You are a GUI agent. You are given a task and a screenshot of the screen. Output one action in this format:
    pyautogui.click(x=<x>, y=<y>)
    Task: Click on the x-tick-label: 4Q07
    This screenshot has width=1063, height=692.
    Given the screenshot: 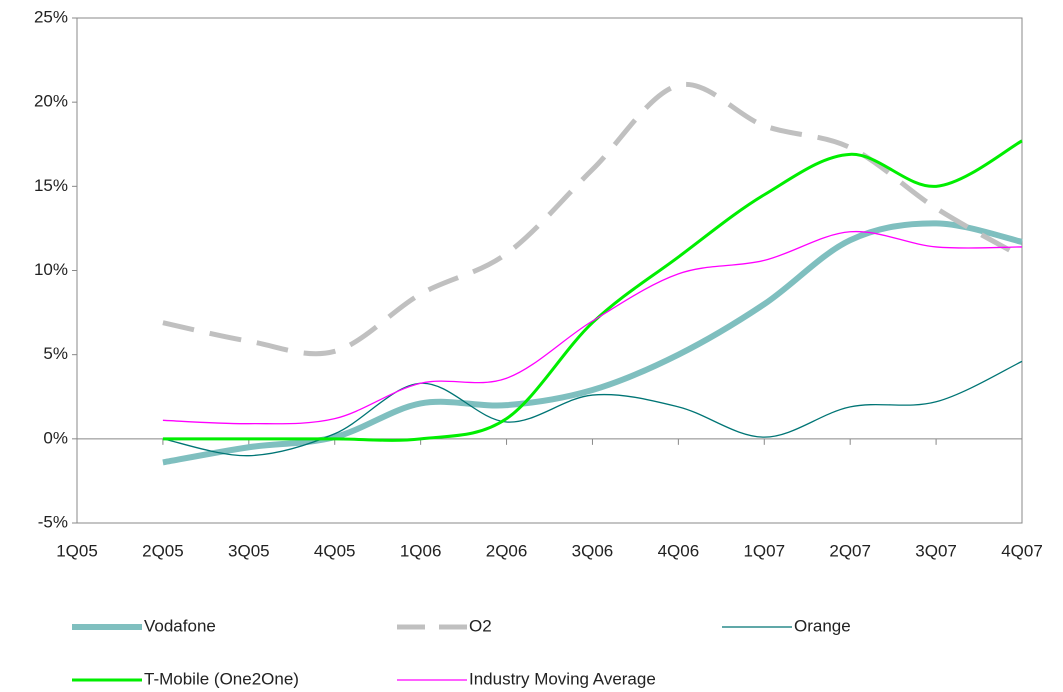 What is the action you would take?
    pyautogui.click(x=1022, y=550)
    